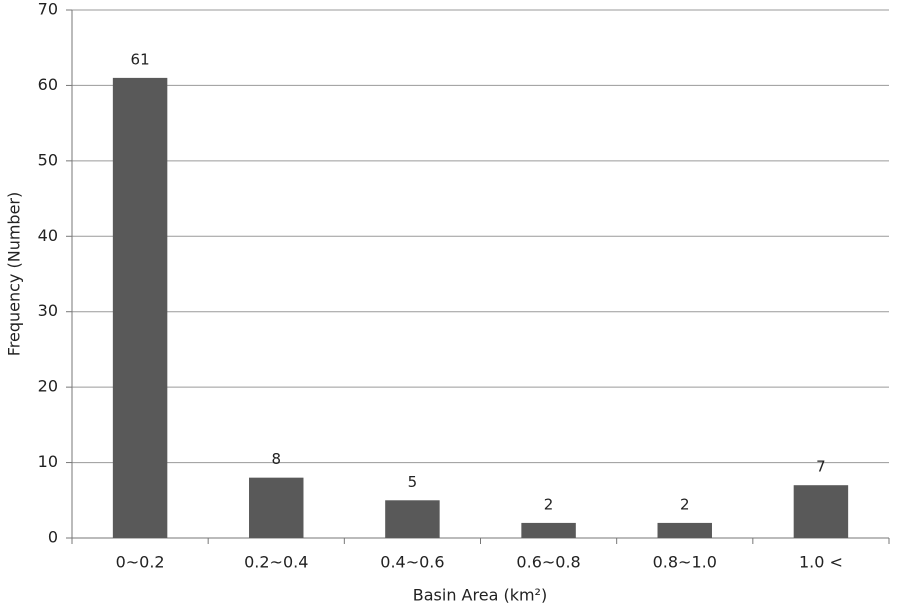 This screenshot has height=608, width=899. I want to click on x-tick-label: 0.6~0.8, so click(548, 562).